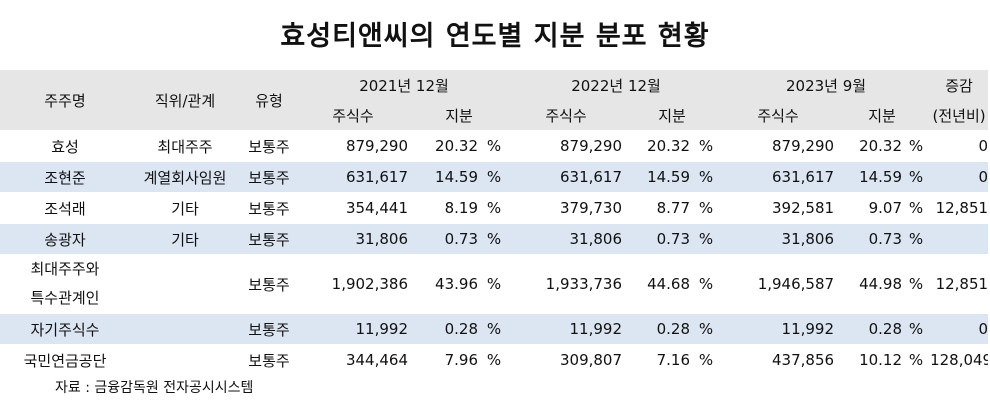  What do you see at coordinates (566, 177) in the screenshot?
I see `shares-2022: 631,617` at bounding box center [566, 177].